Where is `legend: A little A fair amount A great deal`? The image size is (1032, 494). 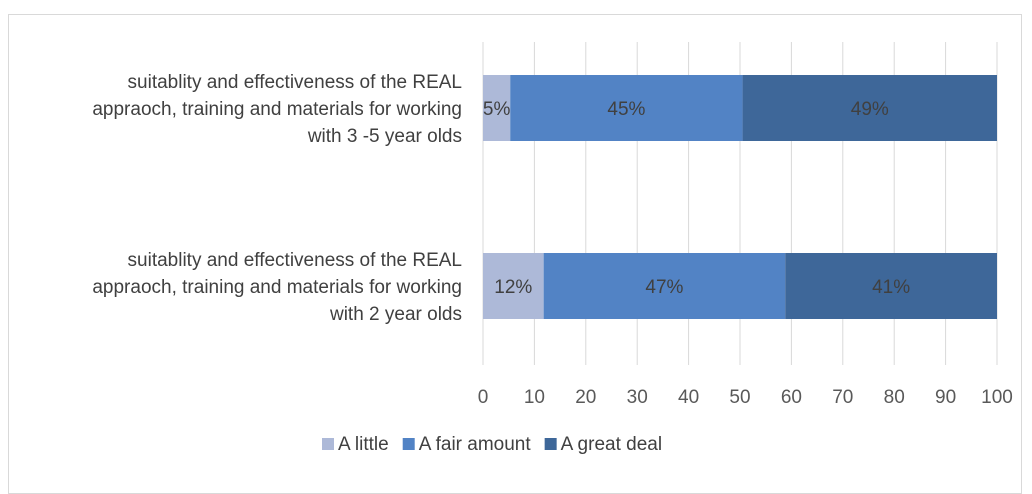 legend: A little A fair amount A great deal is located at coordinates (492, 444).